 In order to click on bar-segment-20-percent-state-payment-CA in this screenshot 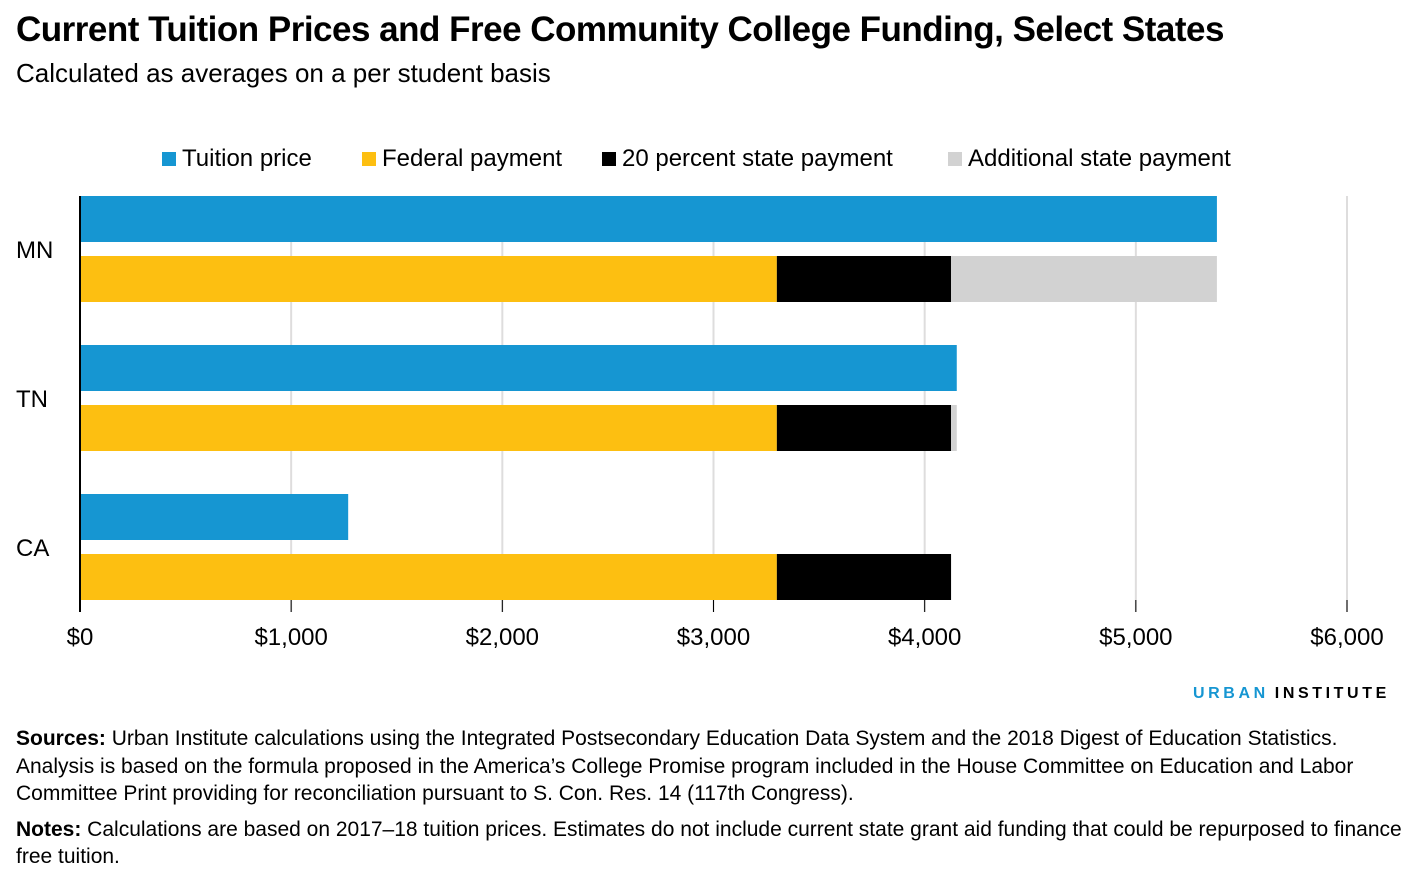, I will do `click(864, 577)`.